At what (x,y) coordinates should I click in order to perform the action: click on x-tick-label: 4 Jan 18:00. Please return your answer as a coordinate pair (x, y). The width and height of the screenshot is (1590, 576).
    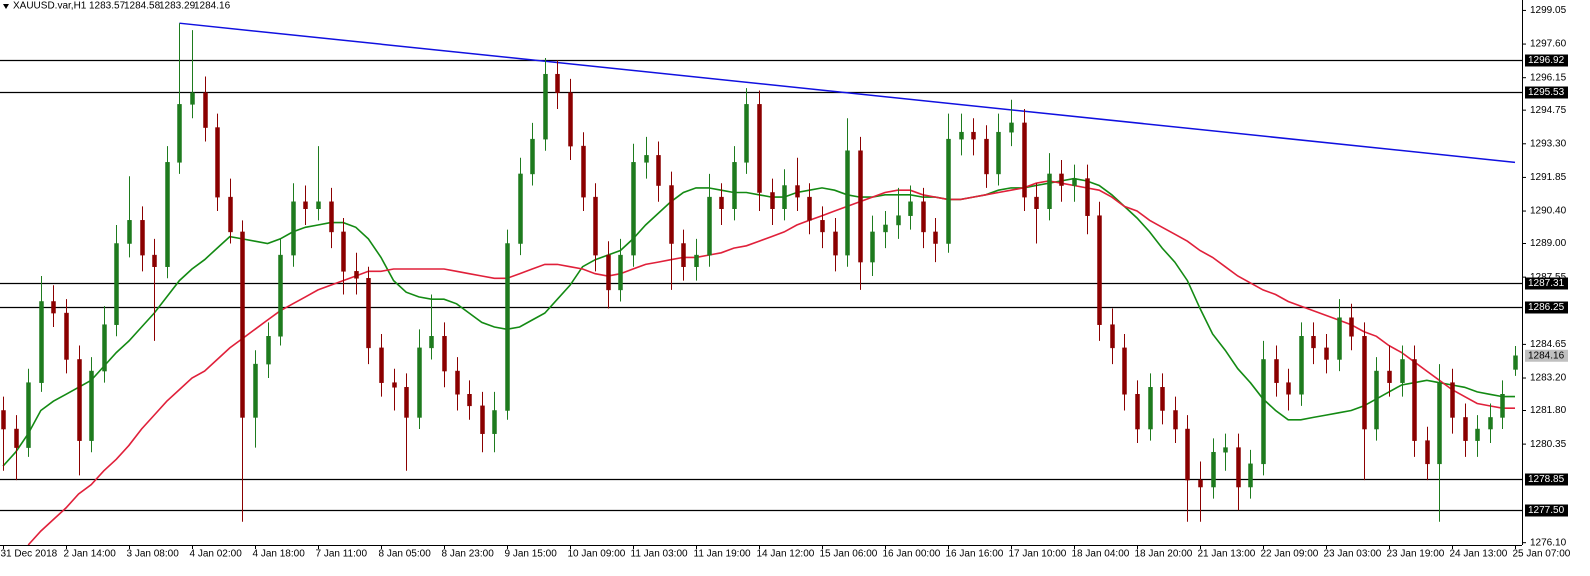
    Looking at the image, I should click on (279, 554).